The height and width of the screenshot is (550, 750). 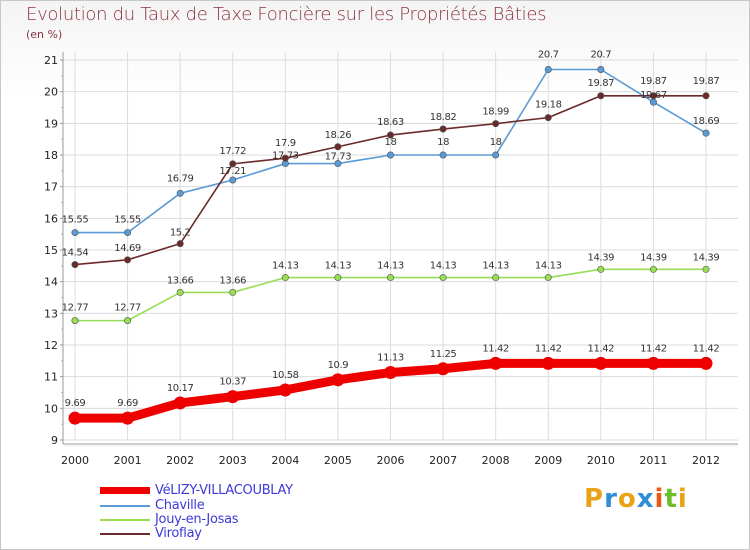 I want to click on data-label: 16.79, so click(x=180, y=178).